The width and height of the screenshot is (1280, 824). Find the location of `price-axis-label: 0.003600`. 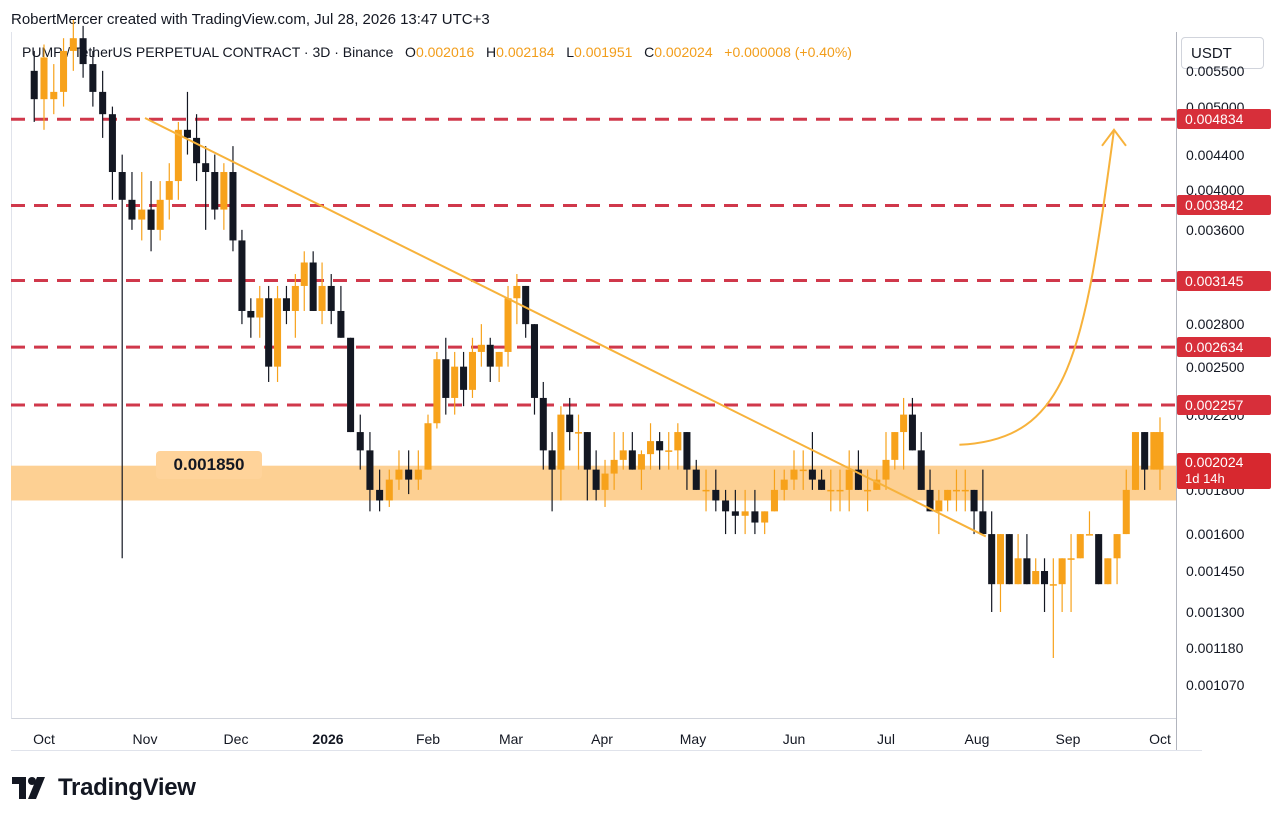

price-axis-label: 0.003600 is located at coordinates (1215, 229).